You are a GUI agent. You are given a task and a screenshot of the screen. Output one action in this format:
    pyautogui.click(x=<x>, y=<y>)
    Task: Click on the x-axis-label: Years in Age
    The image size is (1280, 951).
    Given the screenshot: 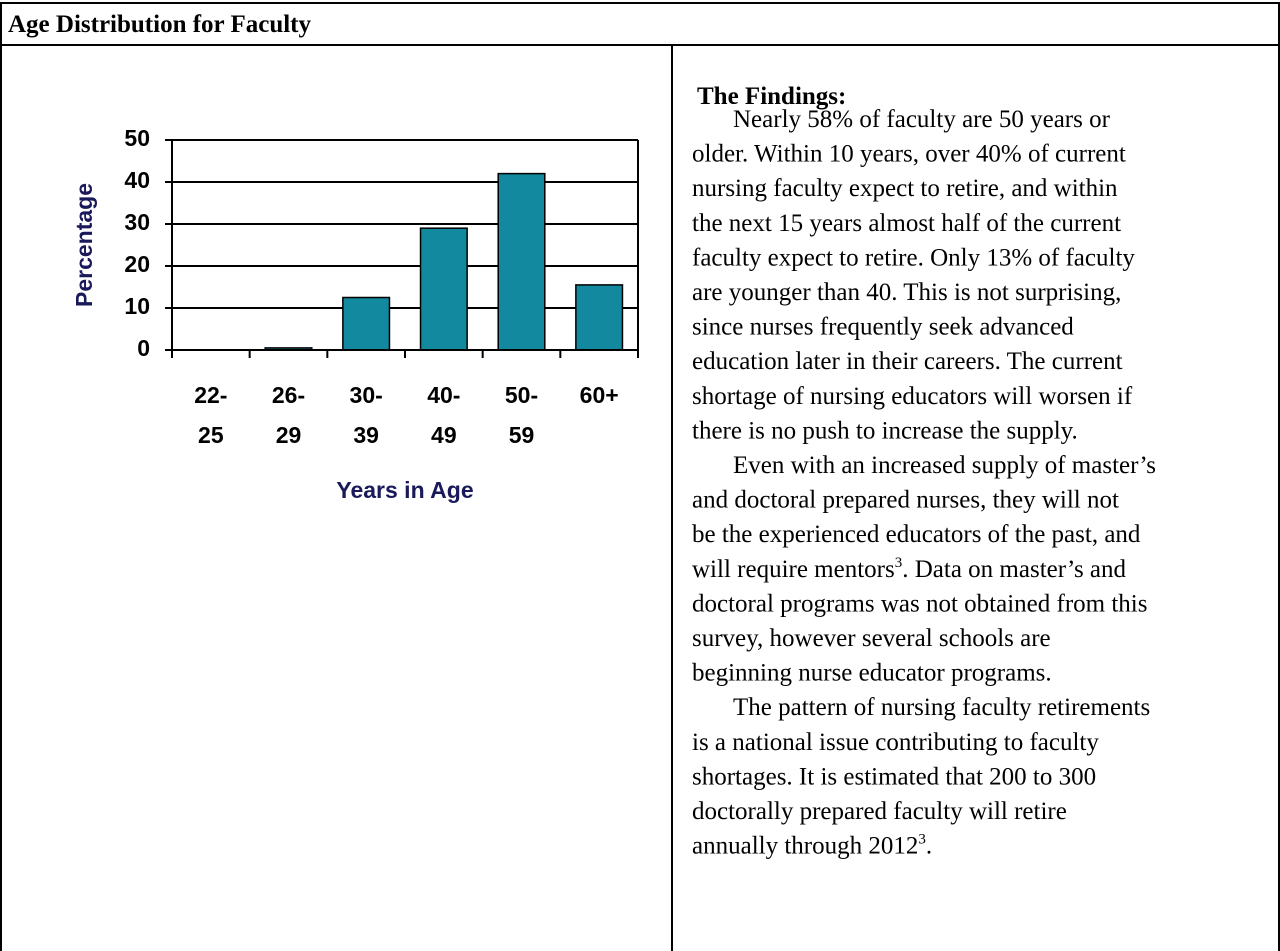 What is the action you would take?
    pyautogui.click(x=404, y=490)
    